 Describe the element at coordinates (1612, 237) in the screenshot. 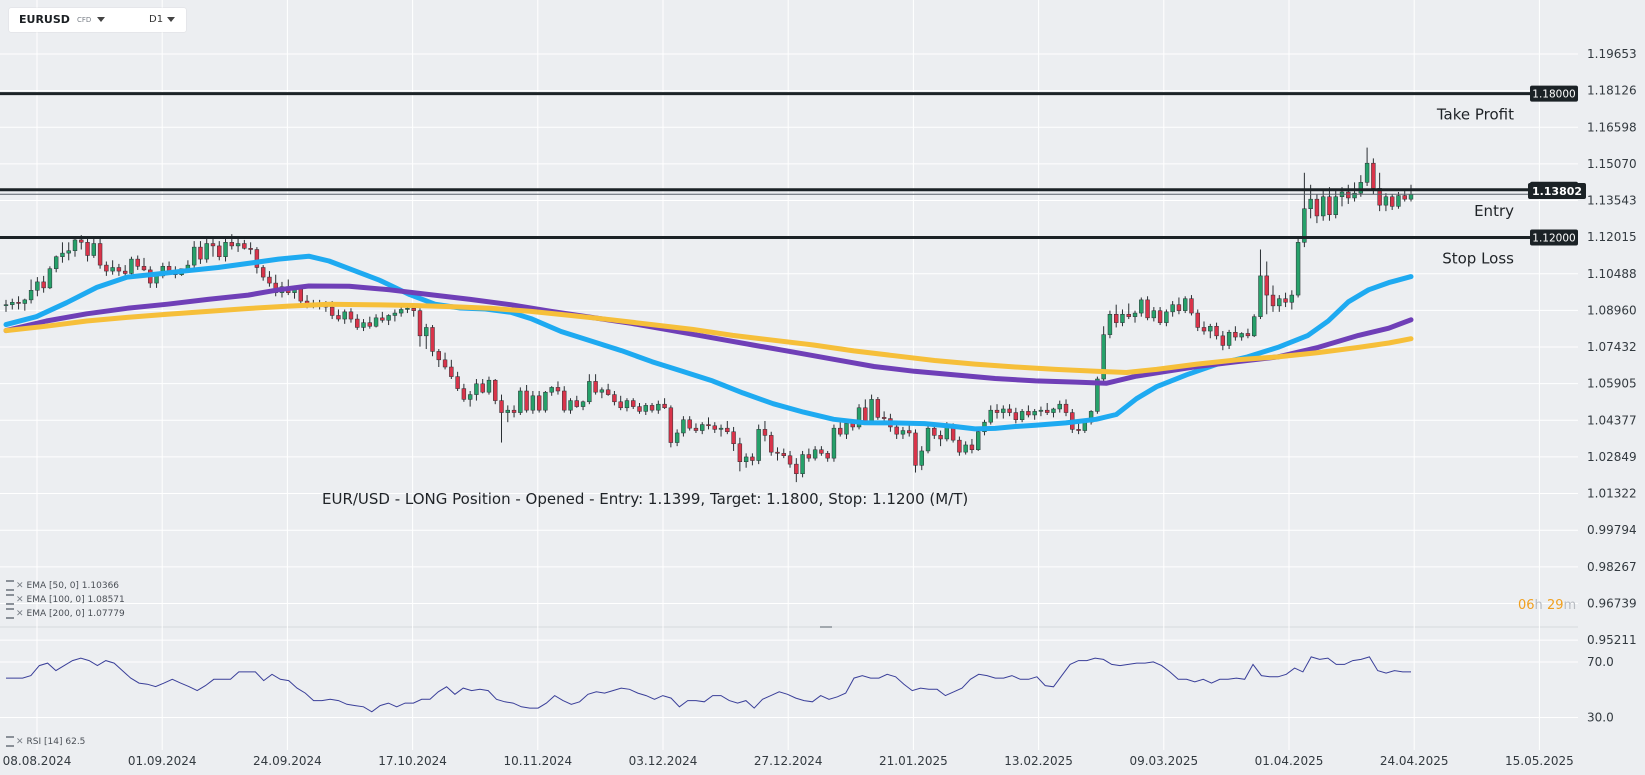

I see `price-tick-label: 1.12015` at that location.